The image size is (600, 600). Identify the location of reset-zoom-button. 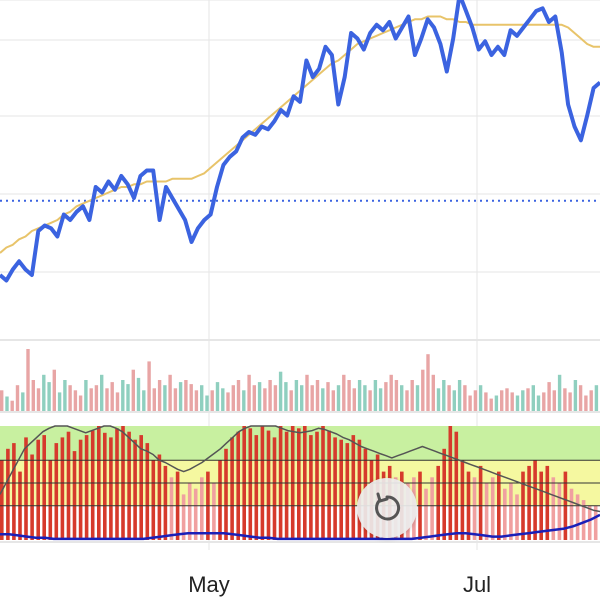
(387, 508).